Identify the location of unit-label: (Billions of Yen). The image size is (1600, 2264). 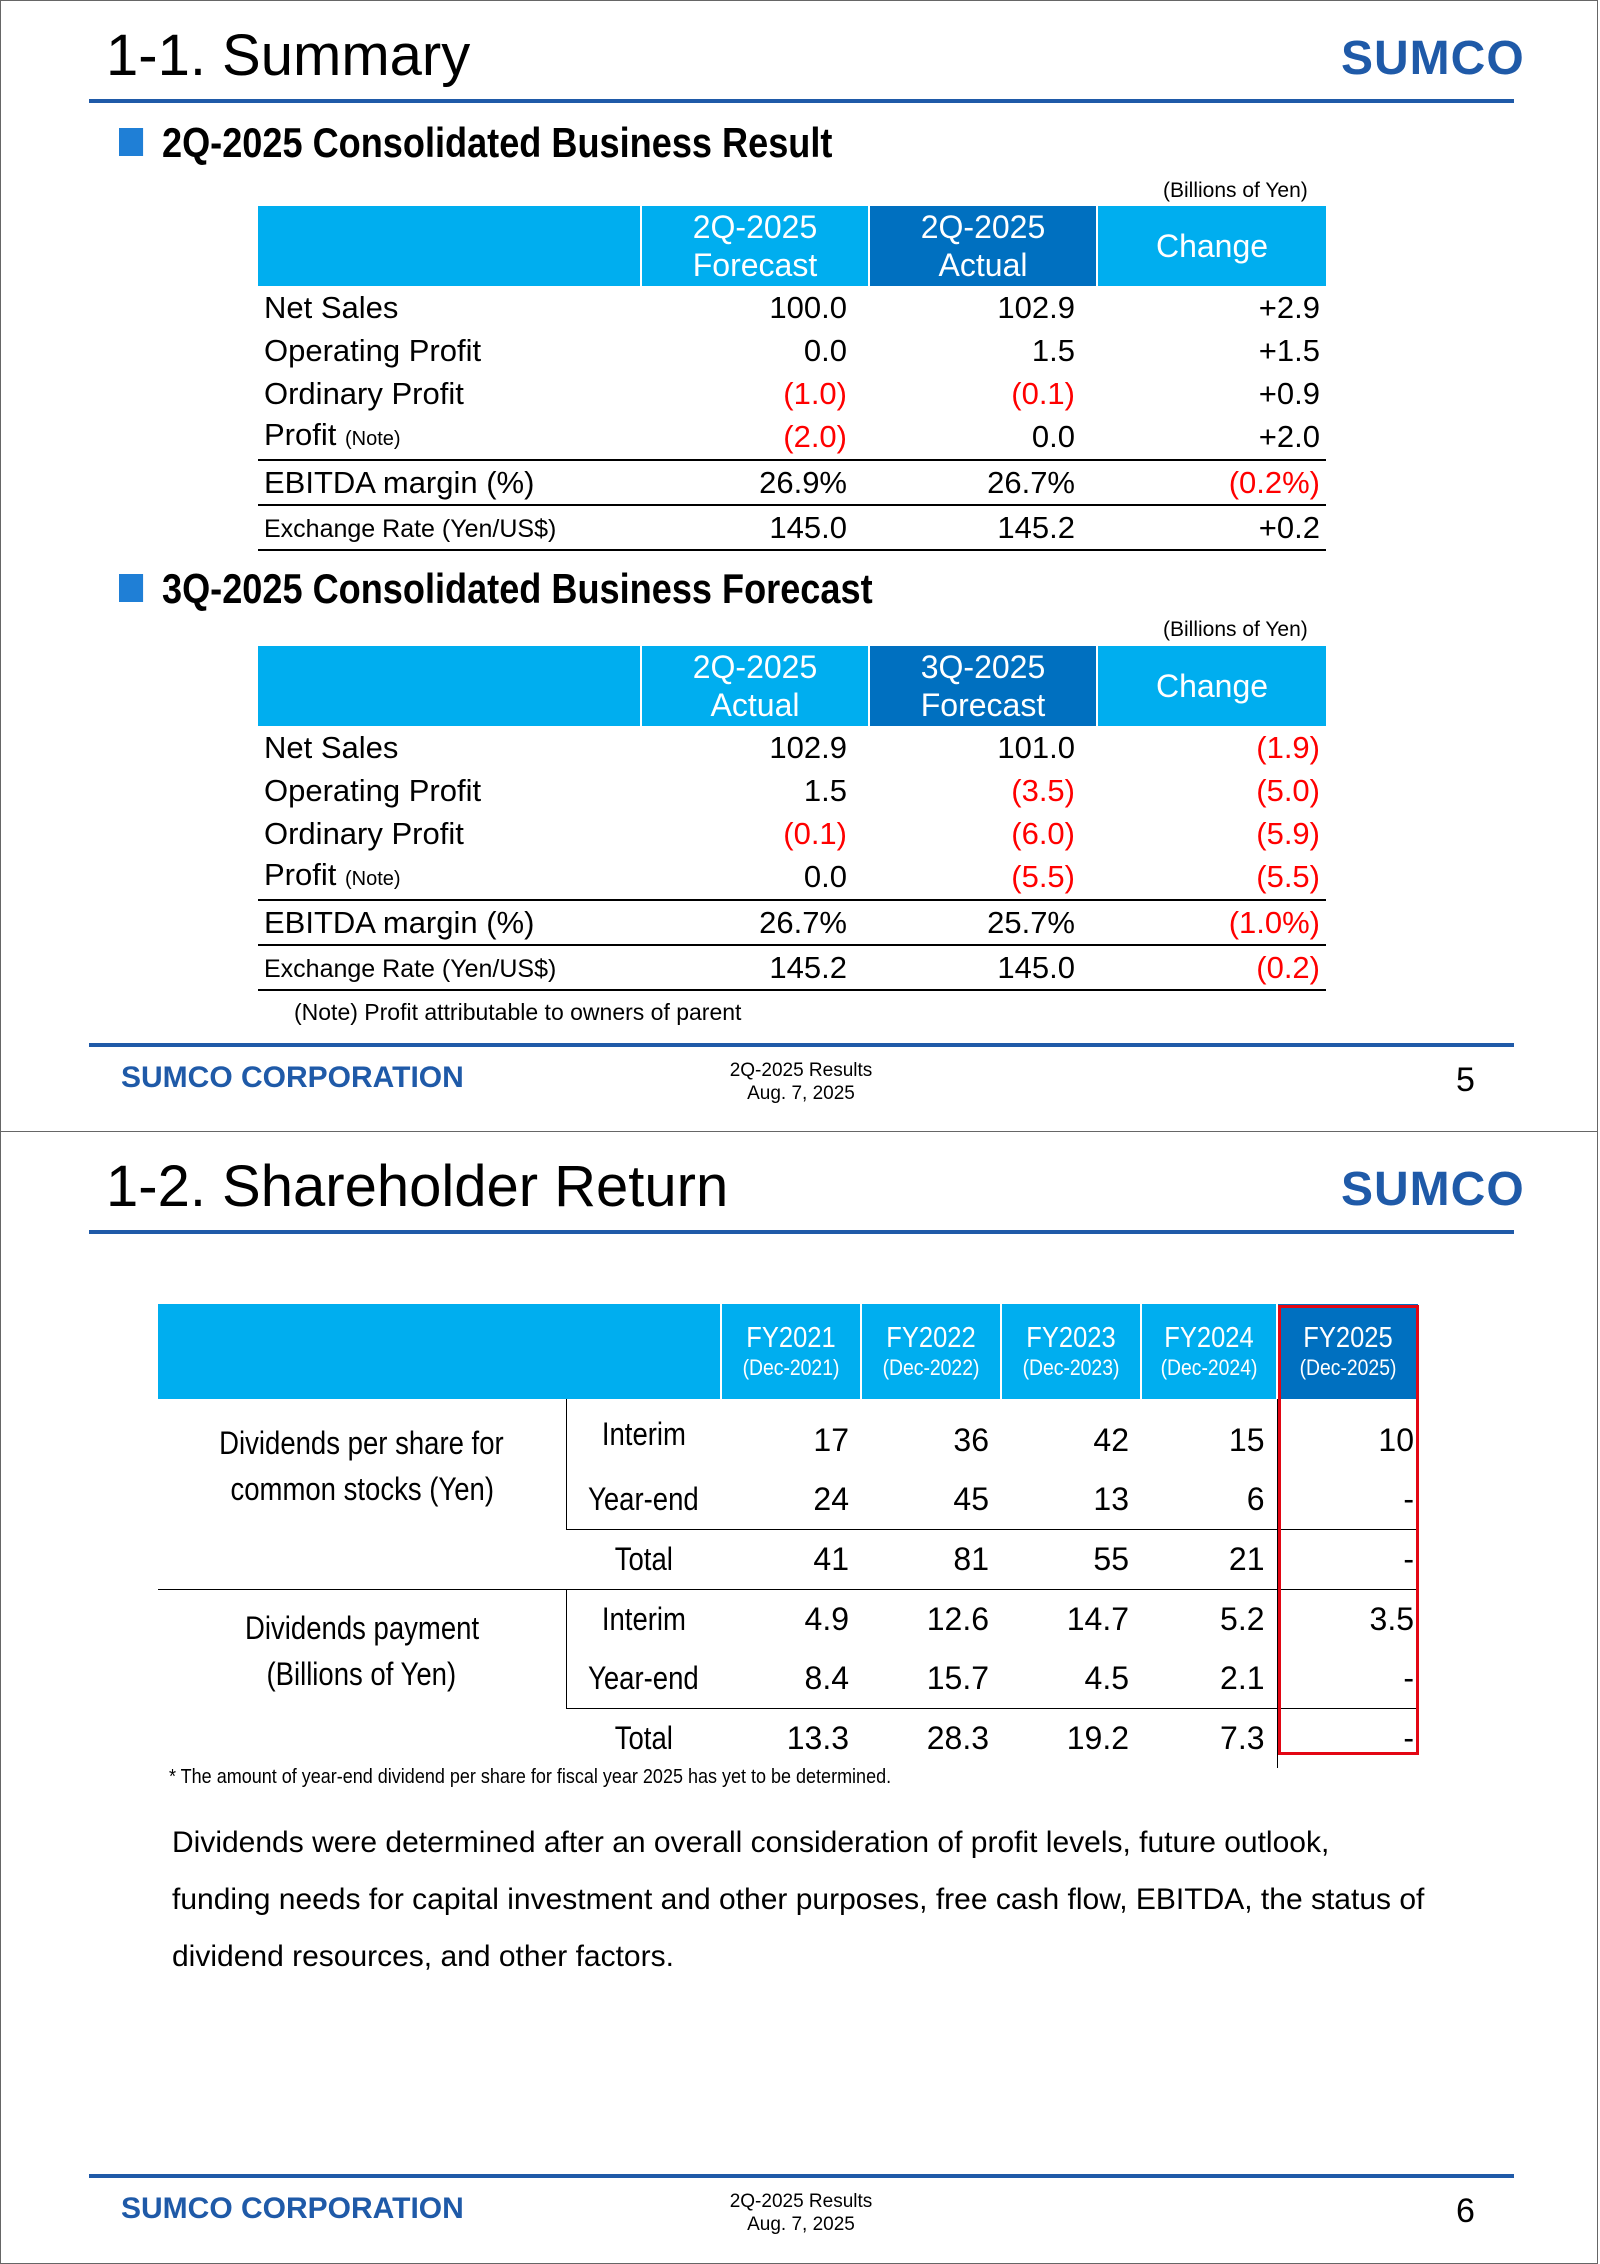
(1235, 629).